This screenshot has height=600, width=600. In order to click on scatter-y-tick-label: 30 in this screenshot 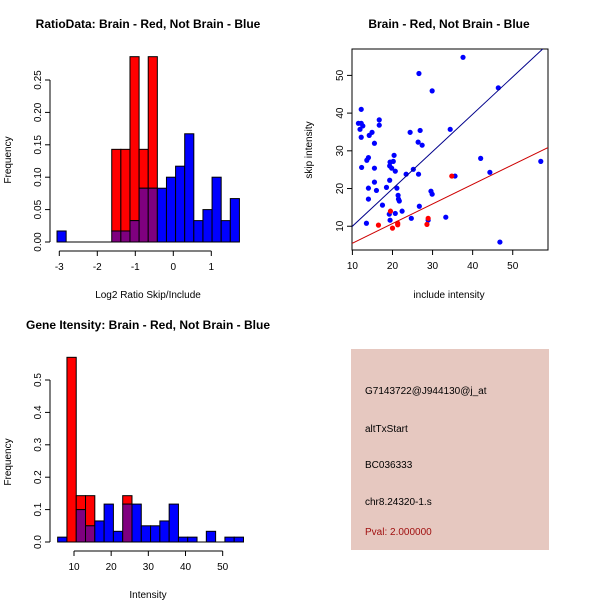, I will do `click(340, 151)`.